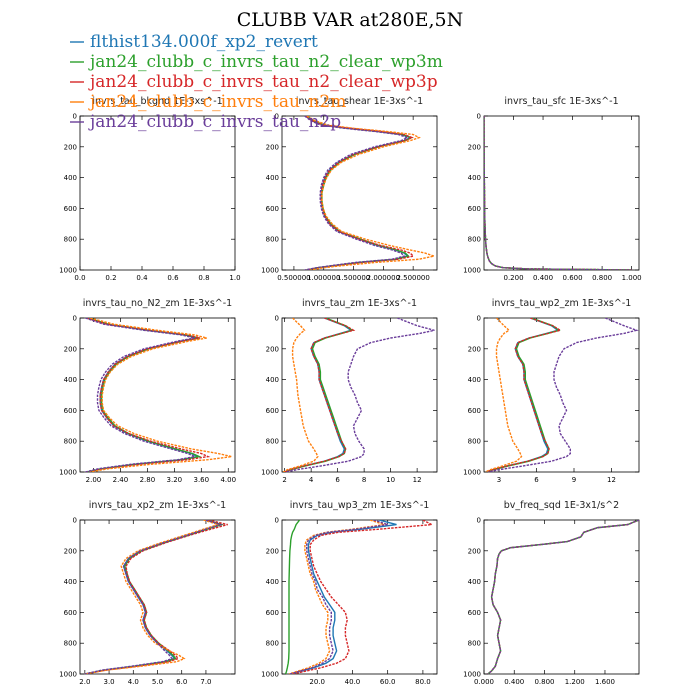  I want to click on legend-entry-4: jan24_clubb_c_invrs_tau_n2m, so click(208, 102).